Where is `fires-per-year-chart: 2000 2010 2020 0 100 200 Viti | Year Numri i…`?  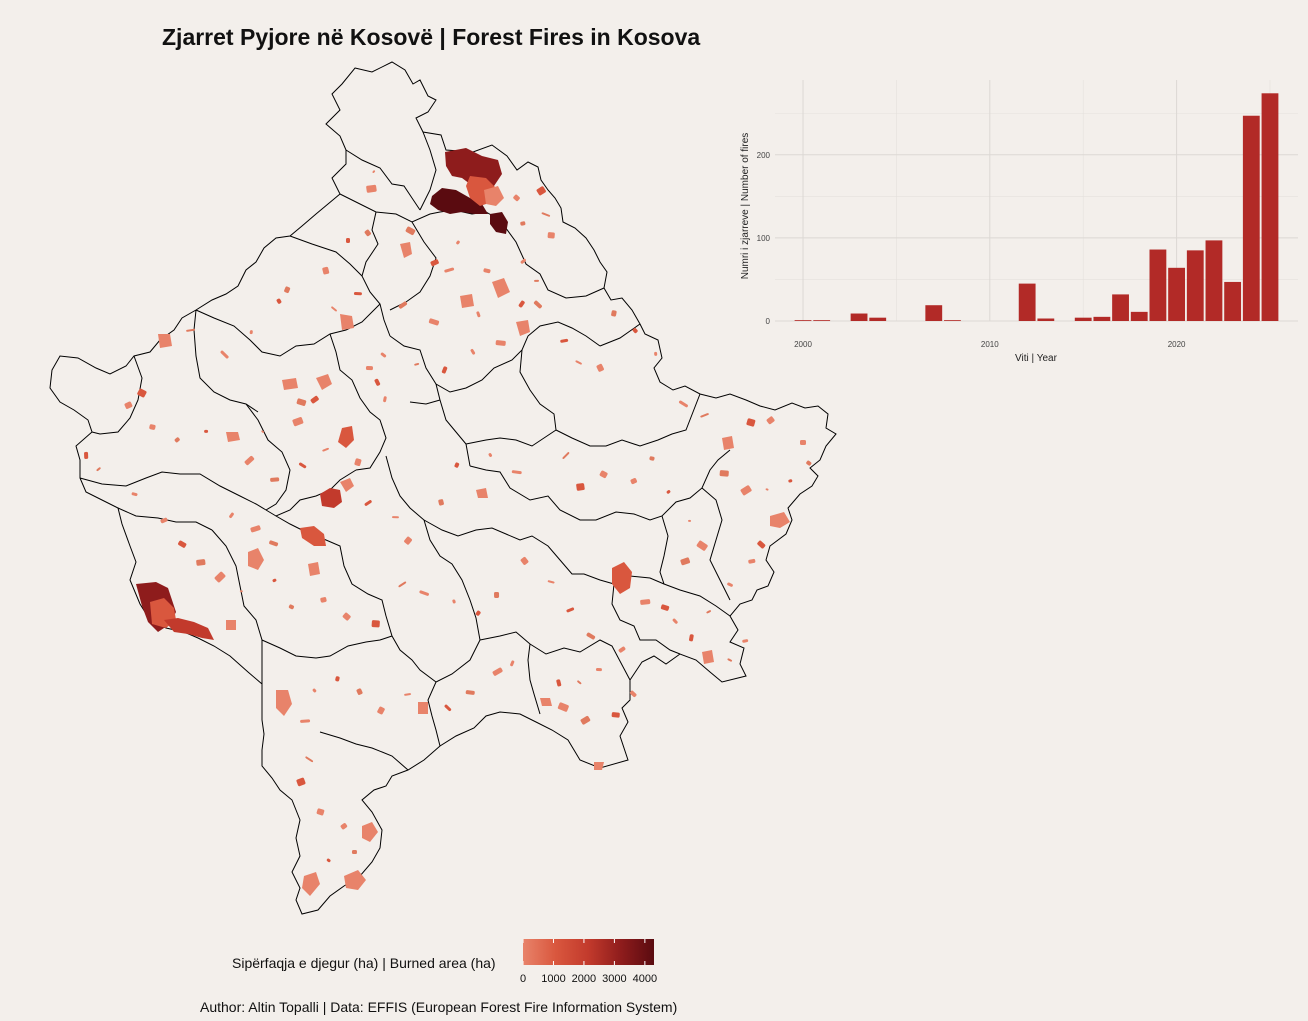 fires-per-year-chart: 2000 2010 2020 0 100 200 Viti | Year Numri i… is located at coordinates (1019, 222).